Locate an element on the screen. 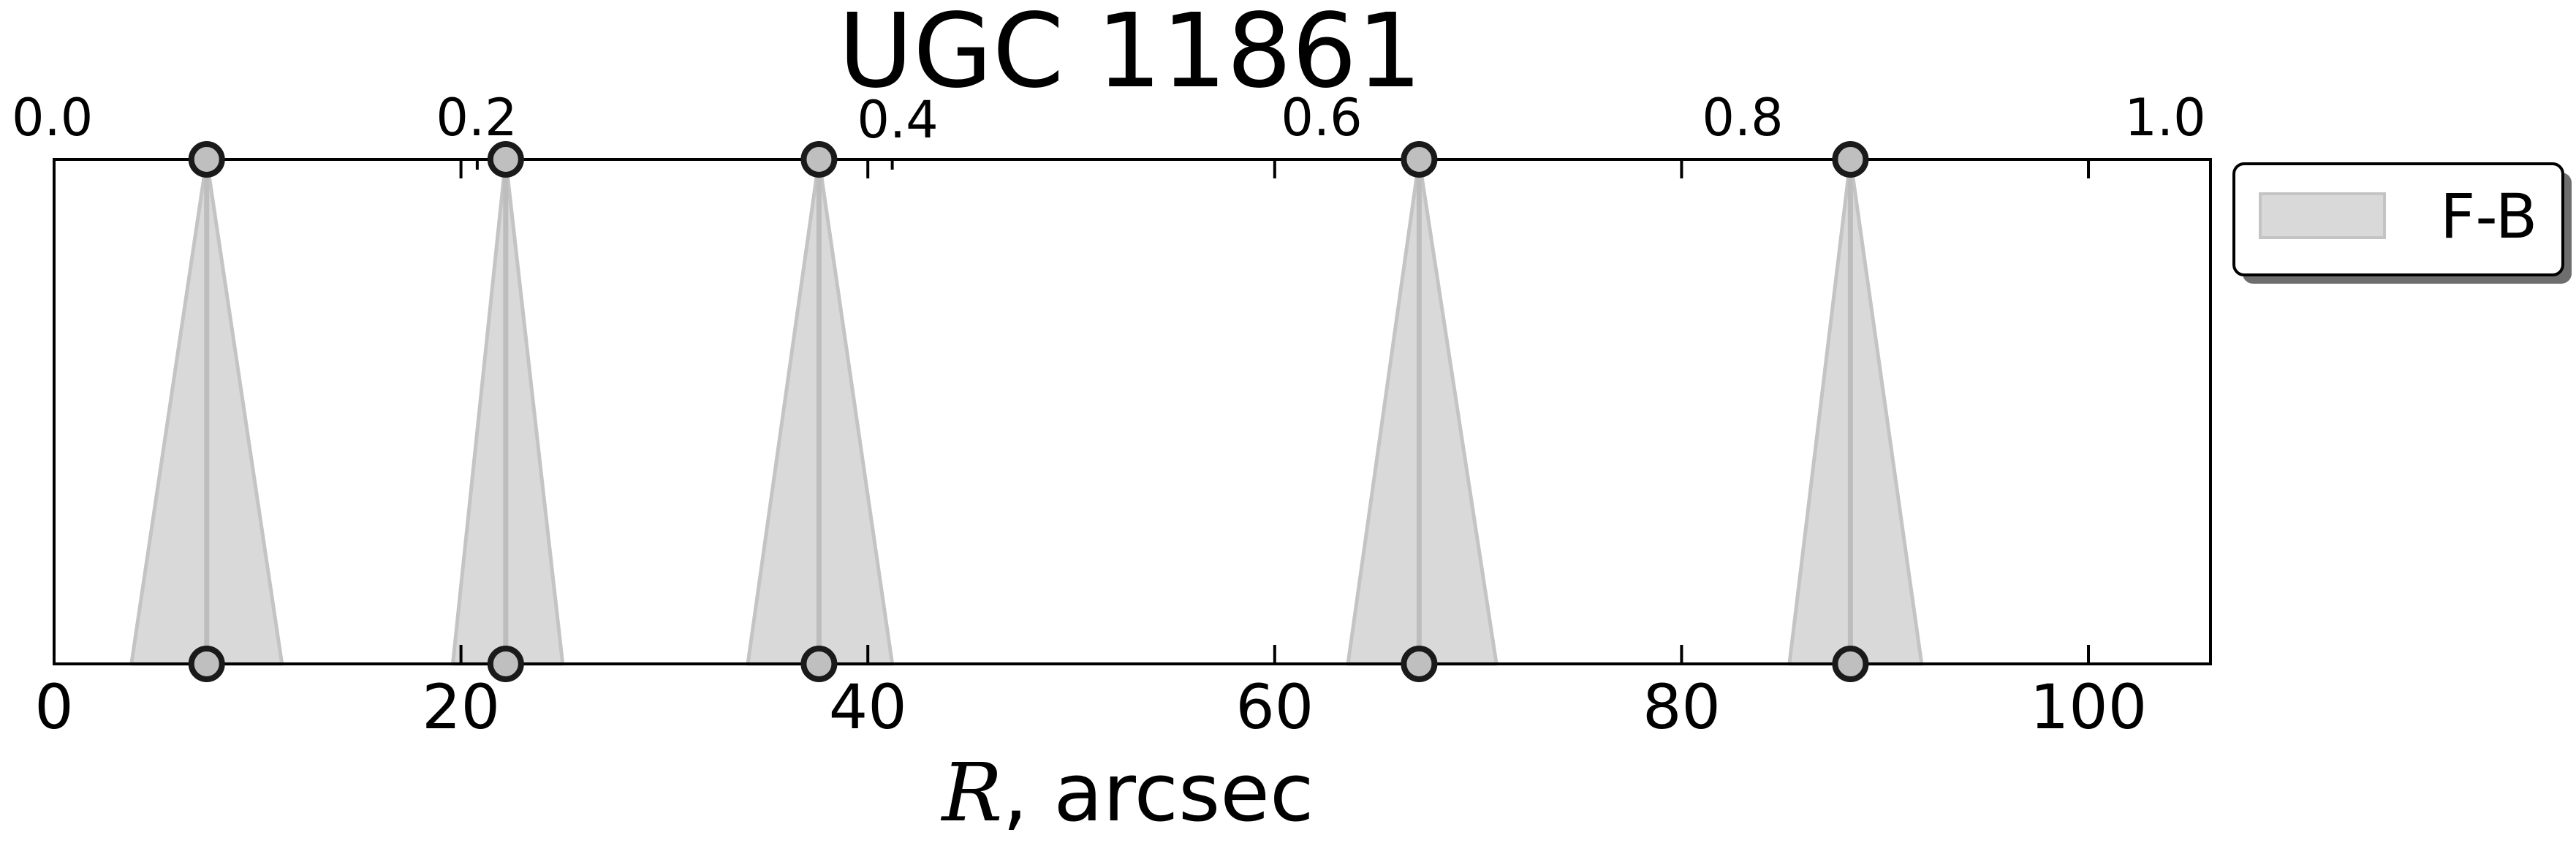  bottom-tick-label-4: 80 is located at coordinates (1682, 707).